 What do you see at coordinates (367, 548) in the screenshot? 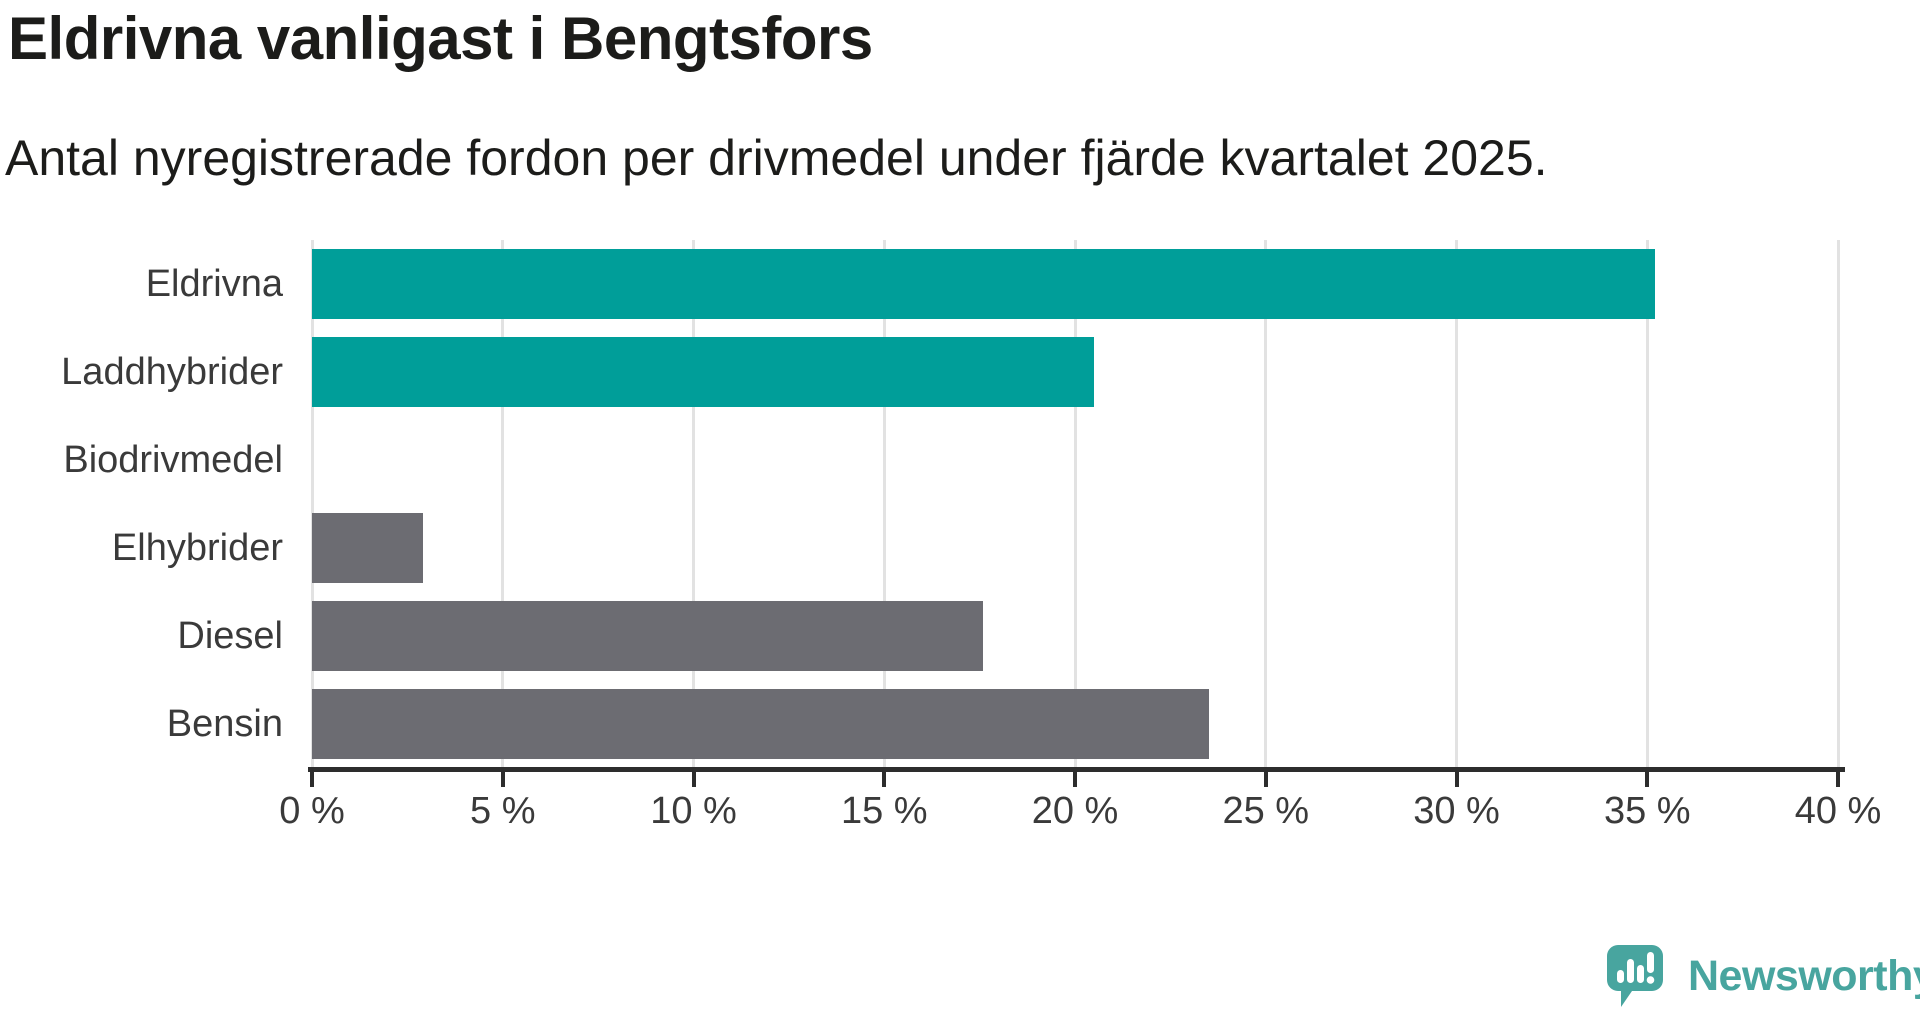
I see `bar-elhybrider` at bounding box center [367, 548].